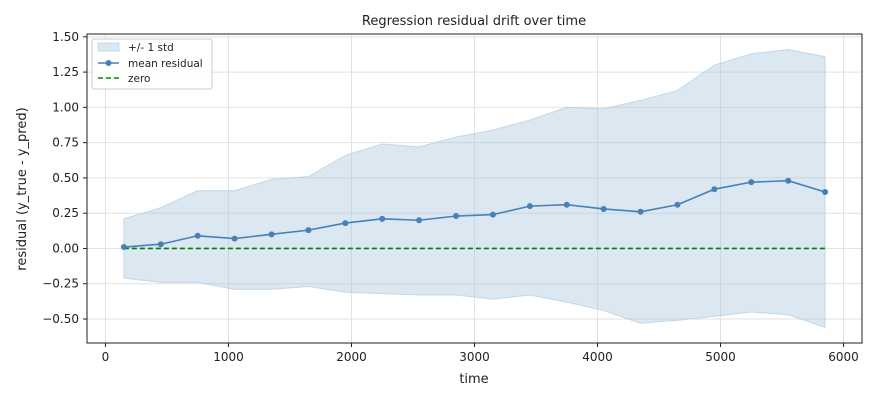 The width and height of the screenshot is (877, 400). I want to click on y-tick-label: 1.00, so click(65, 107).